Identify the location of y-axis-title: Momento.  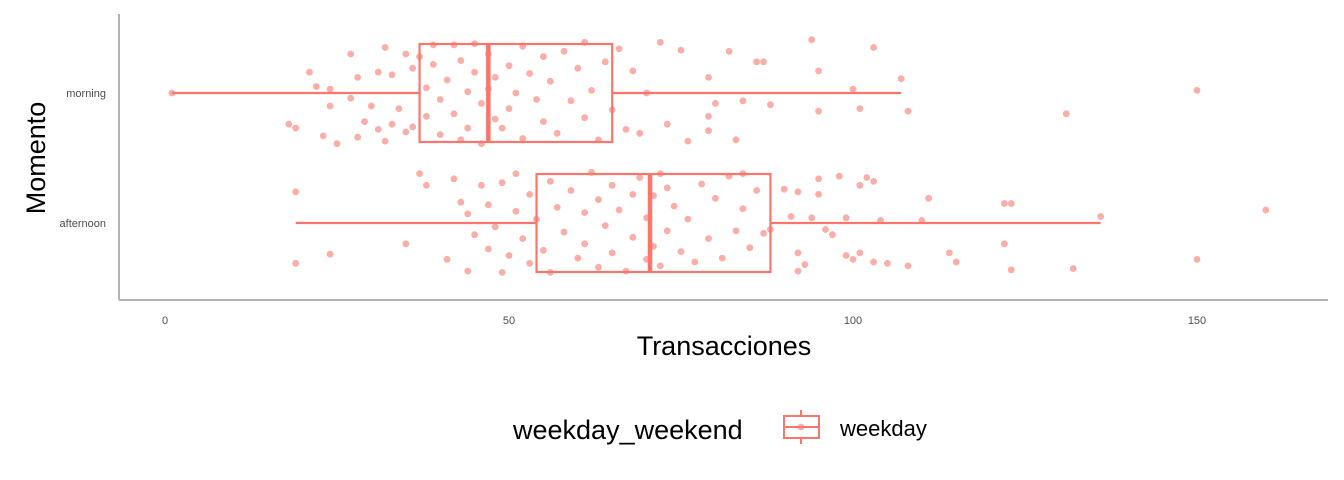
(36, 158).